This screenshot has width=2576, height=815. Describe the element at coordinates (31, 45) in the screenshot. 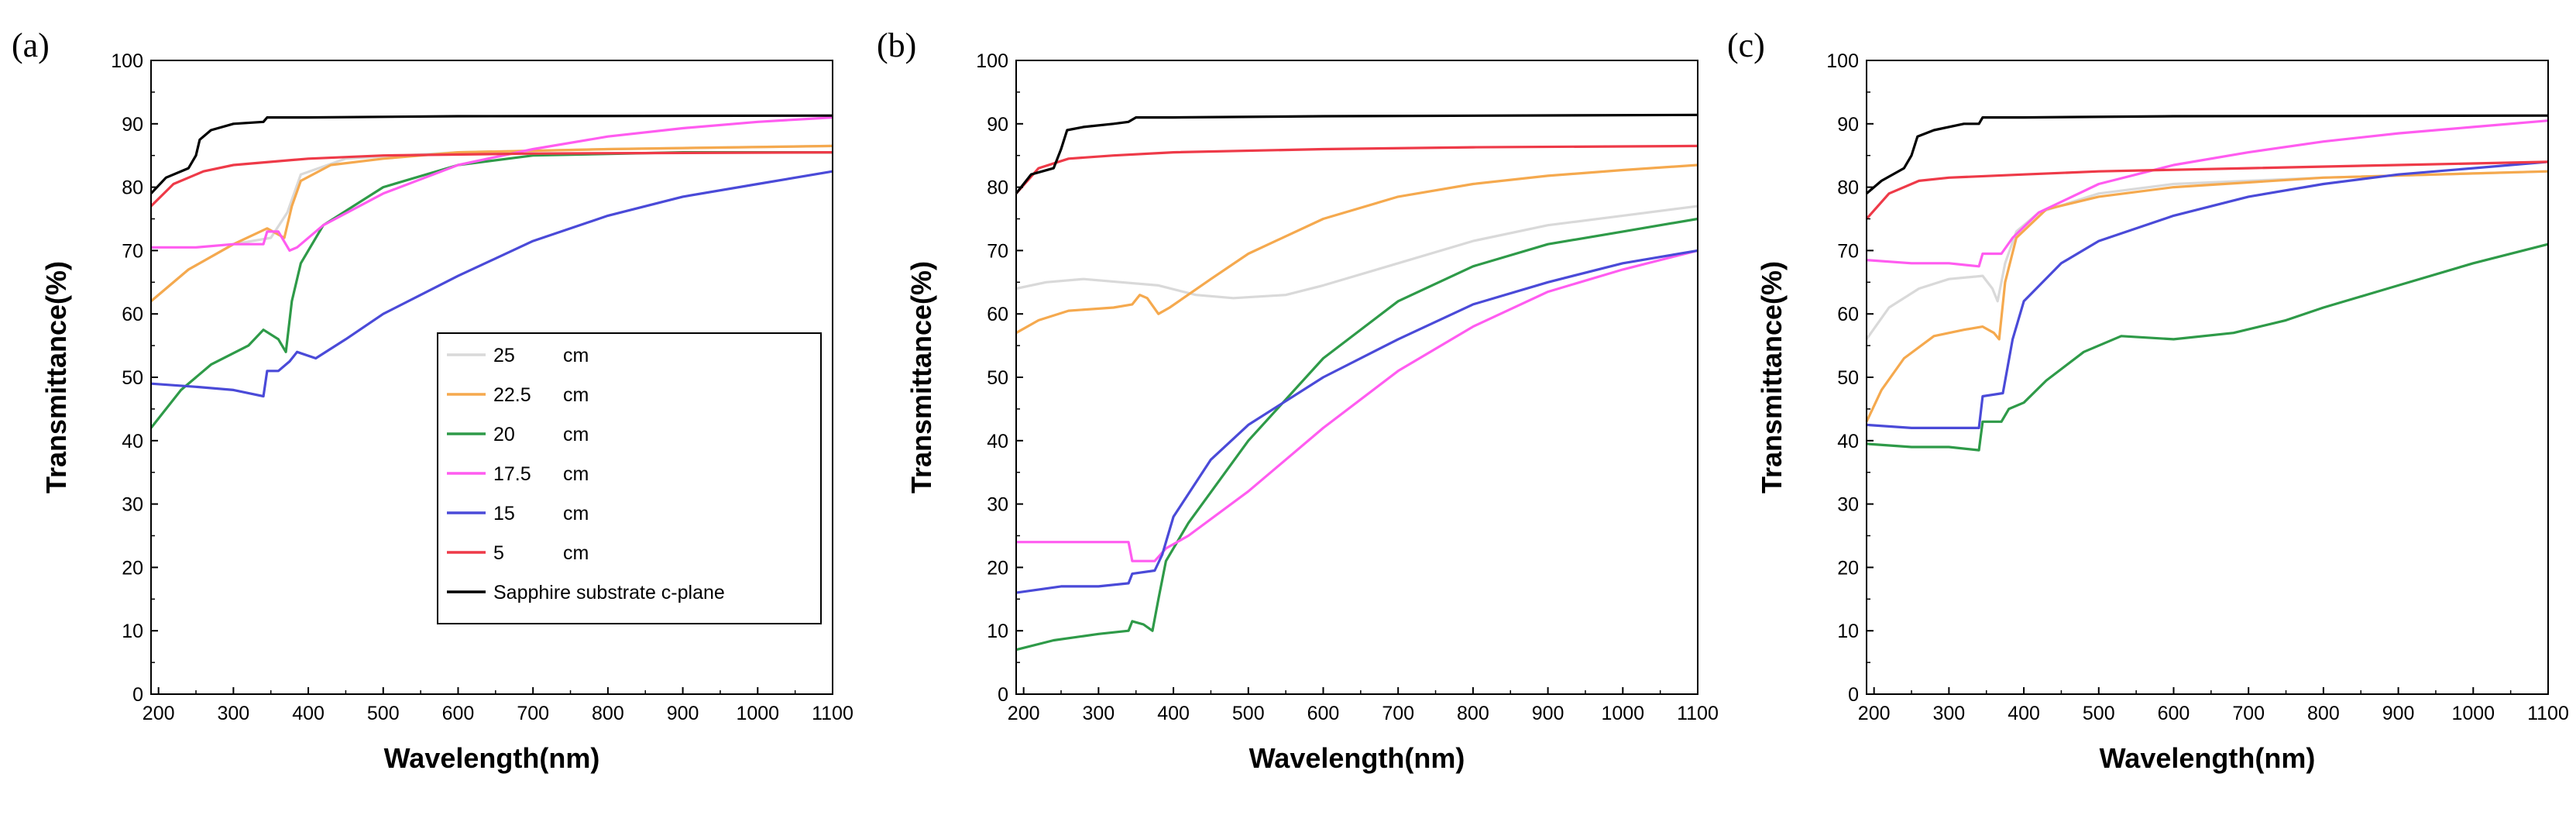

I see `panel-label: (a)` at that location.